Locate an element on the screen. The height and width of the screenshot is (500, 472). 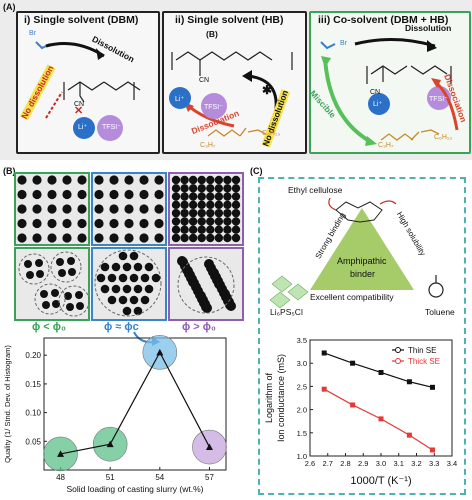
c3h7-label-1: C₃H₇ is located at coordinates (207, 145).